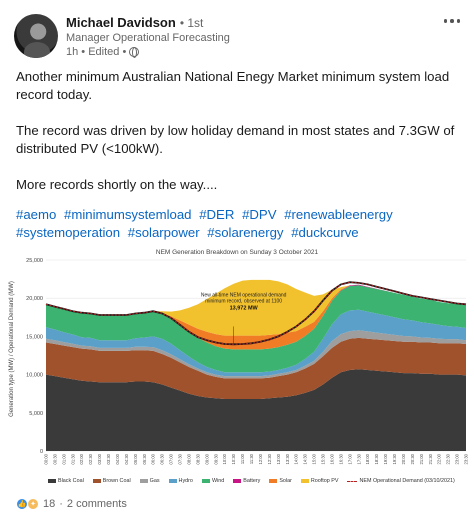 This screenshot has width=474, height=520. Describe the element at coordinates (331, 458) in the screenshot. I see `x-tick-label: 16:00` at that location.